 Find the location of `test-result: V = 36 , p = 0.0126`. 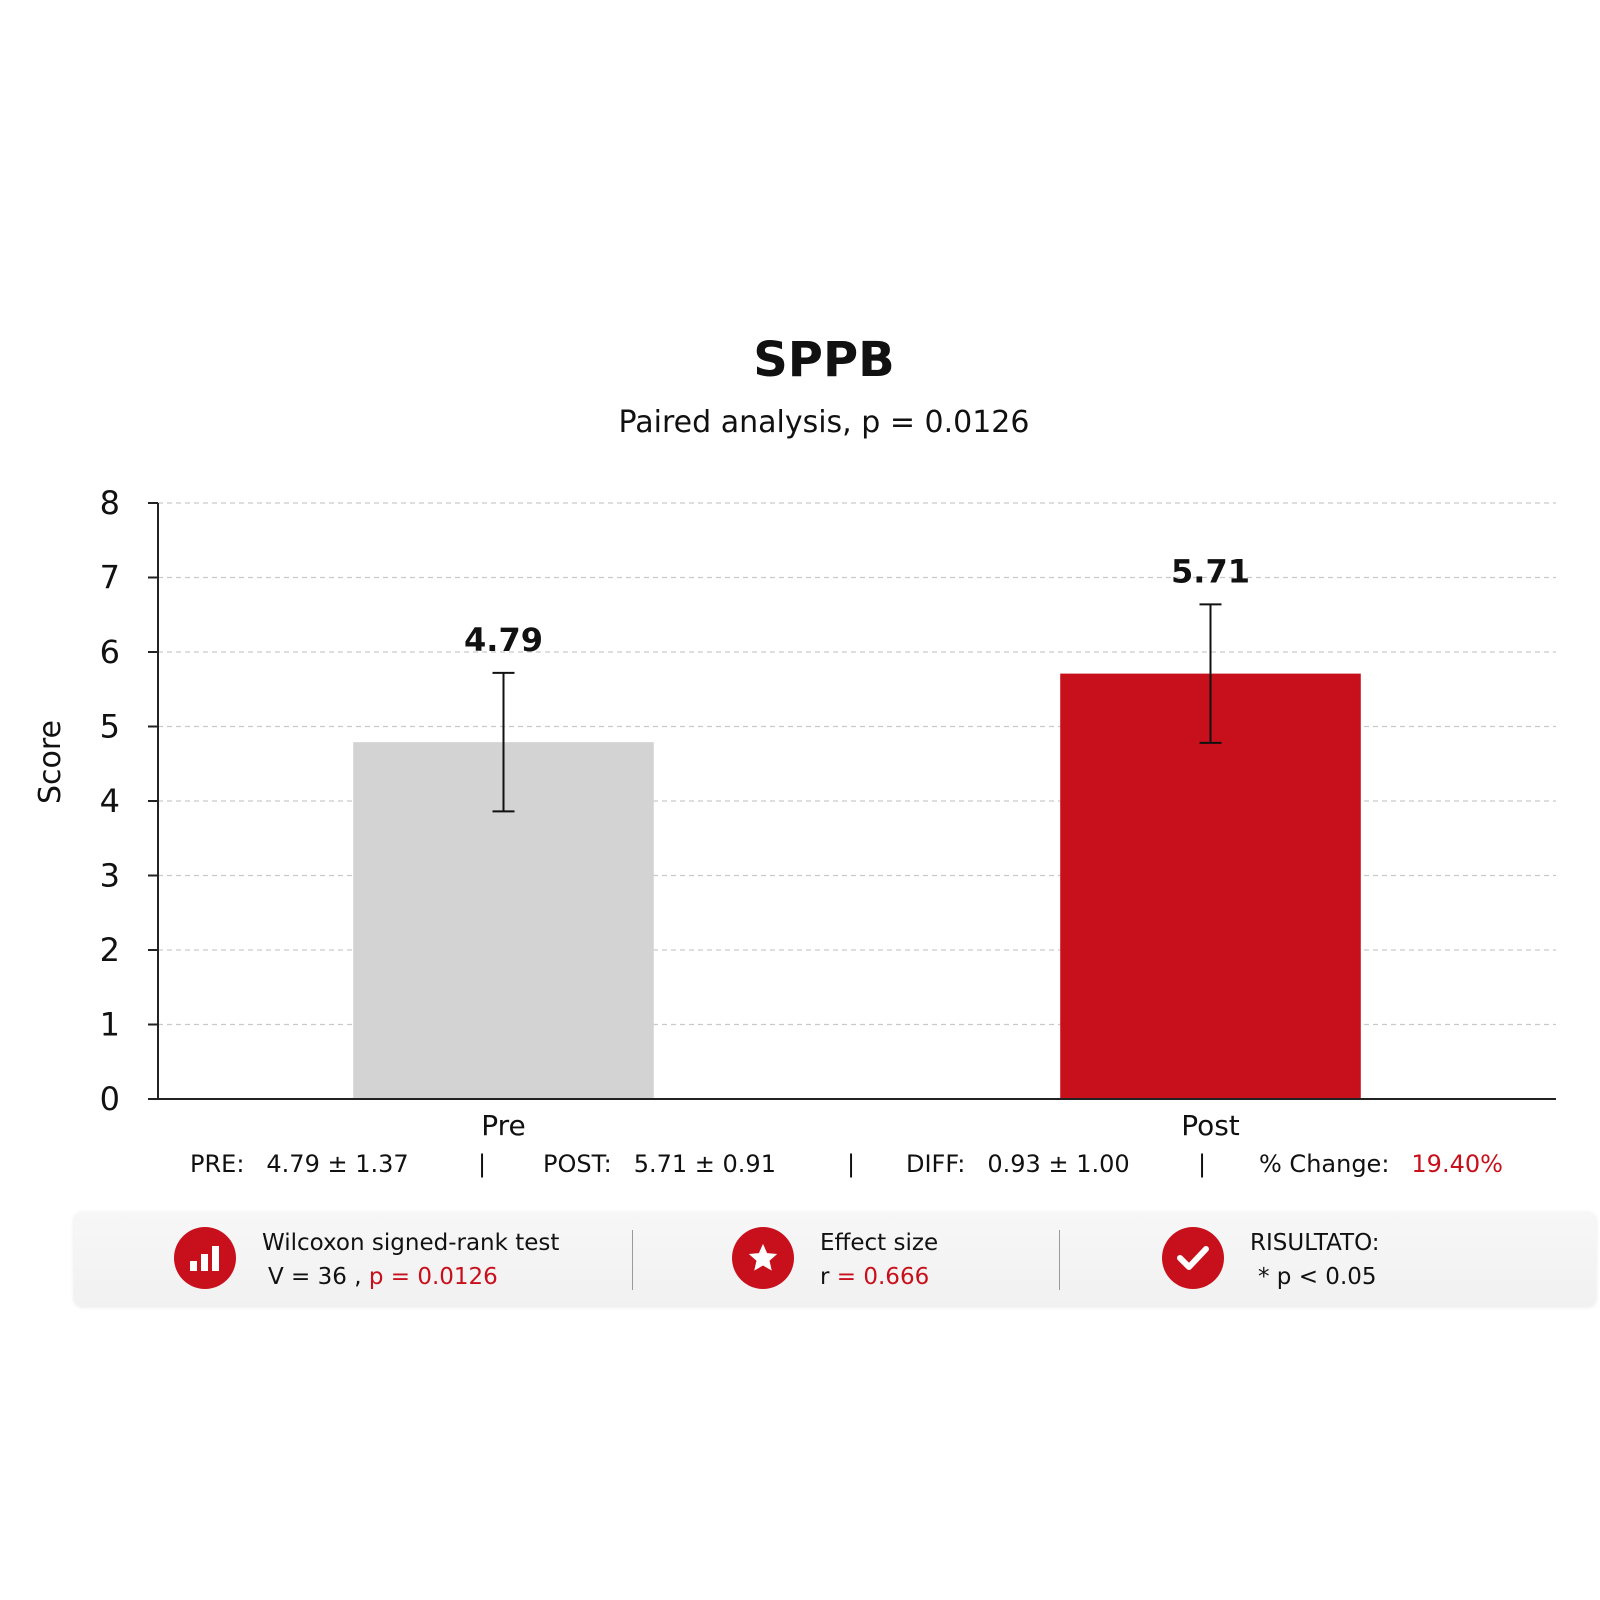

test-result: V = 36 , p = 0.0126 is located at coordinates (383, 1277).